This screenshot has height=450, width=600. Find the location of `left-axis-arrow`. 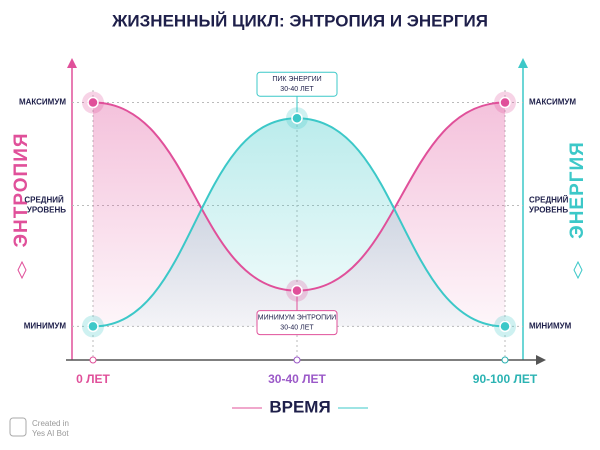

left-axis-arrow is located at coordinates (72, 63).